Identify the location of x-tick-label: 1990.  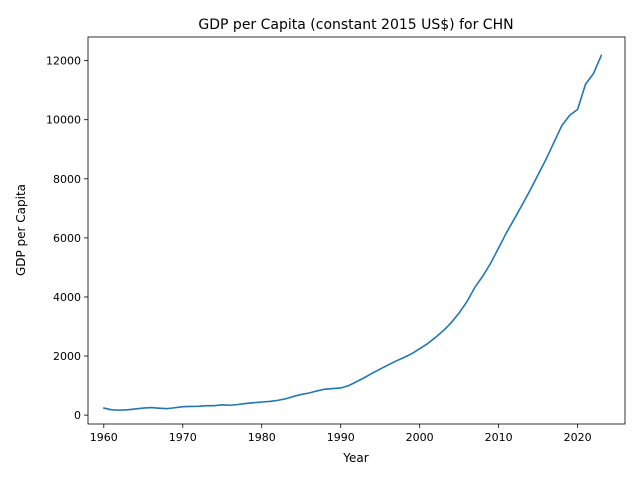
(341, 437).